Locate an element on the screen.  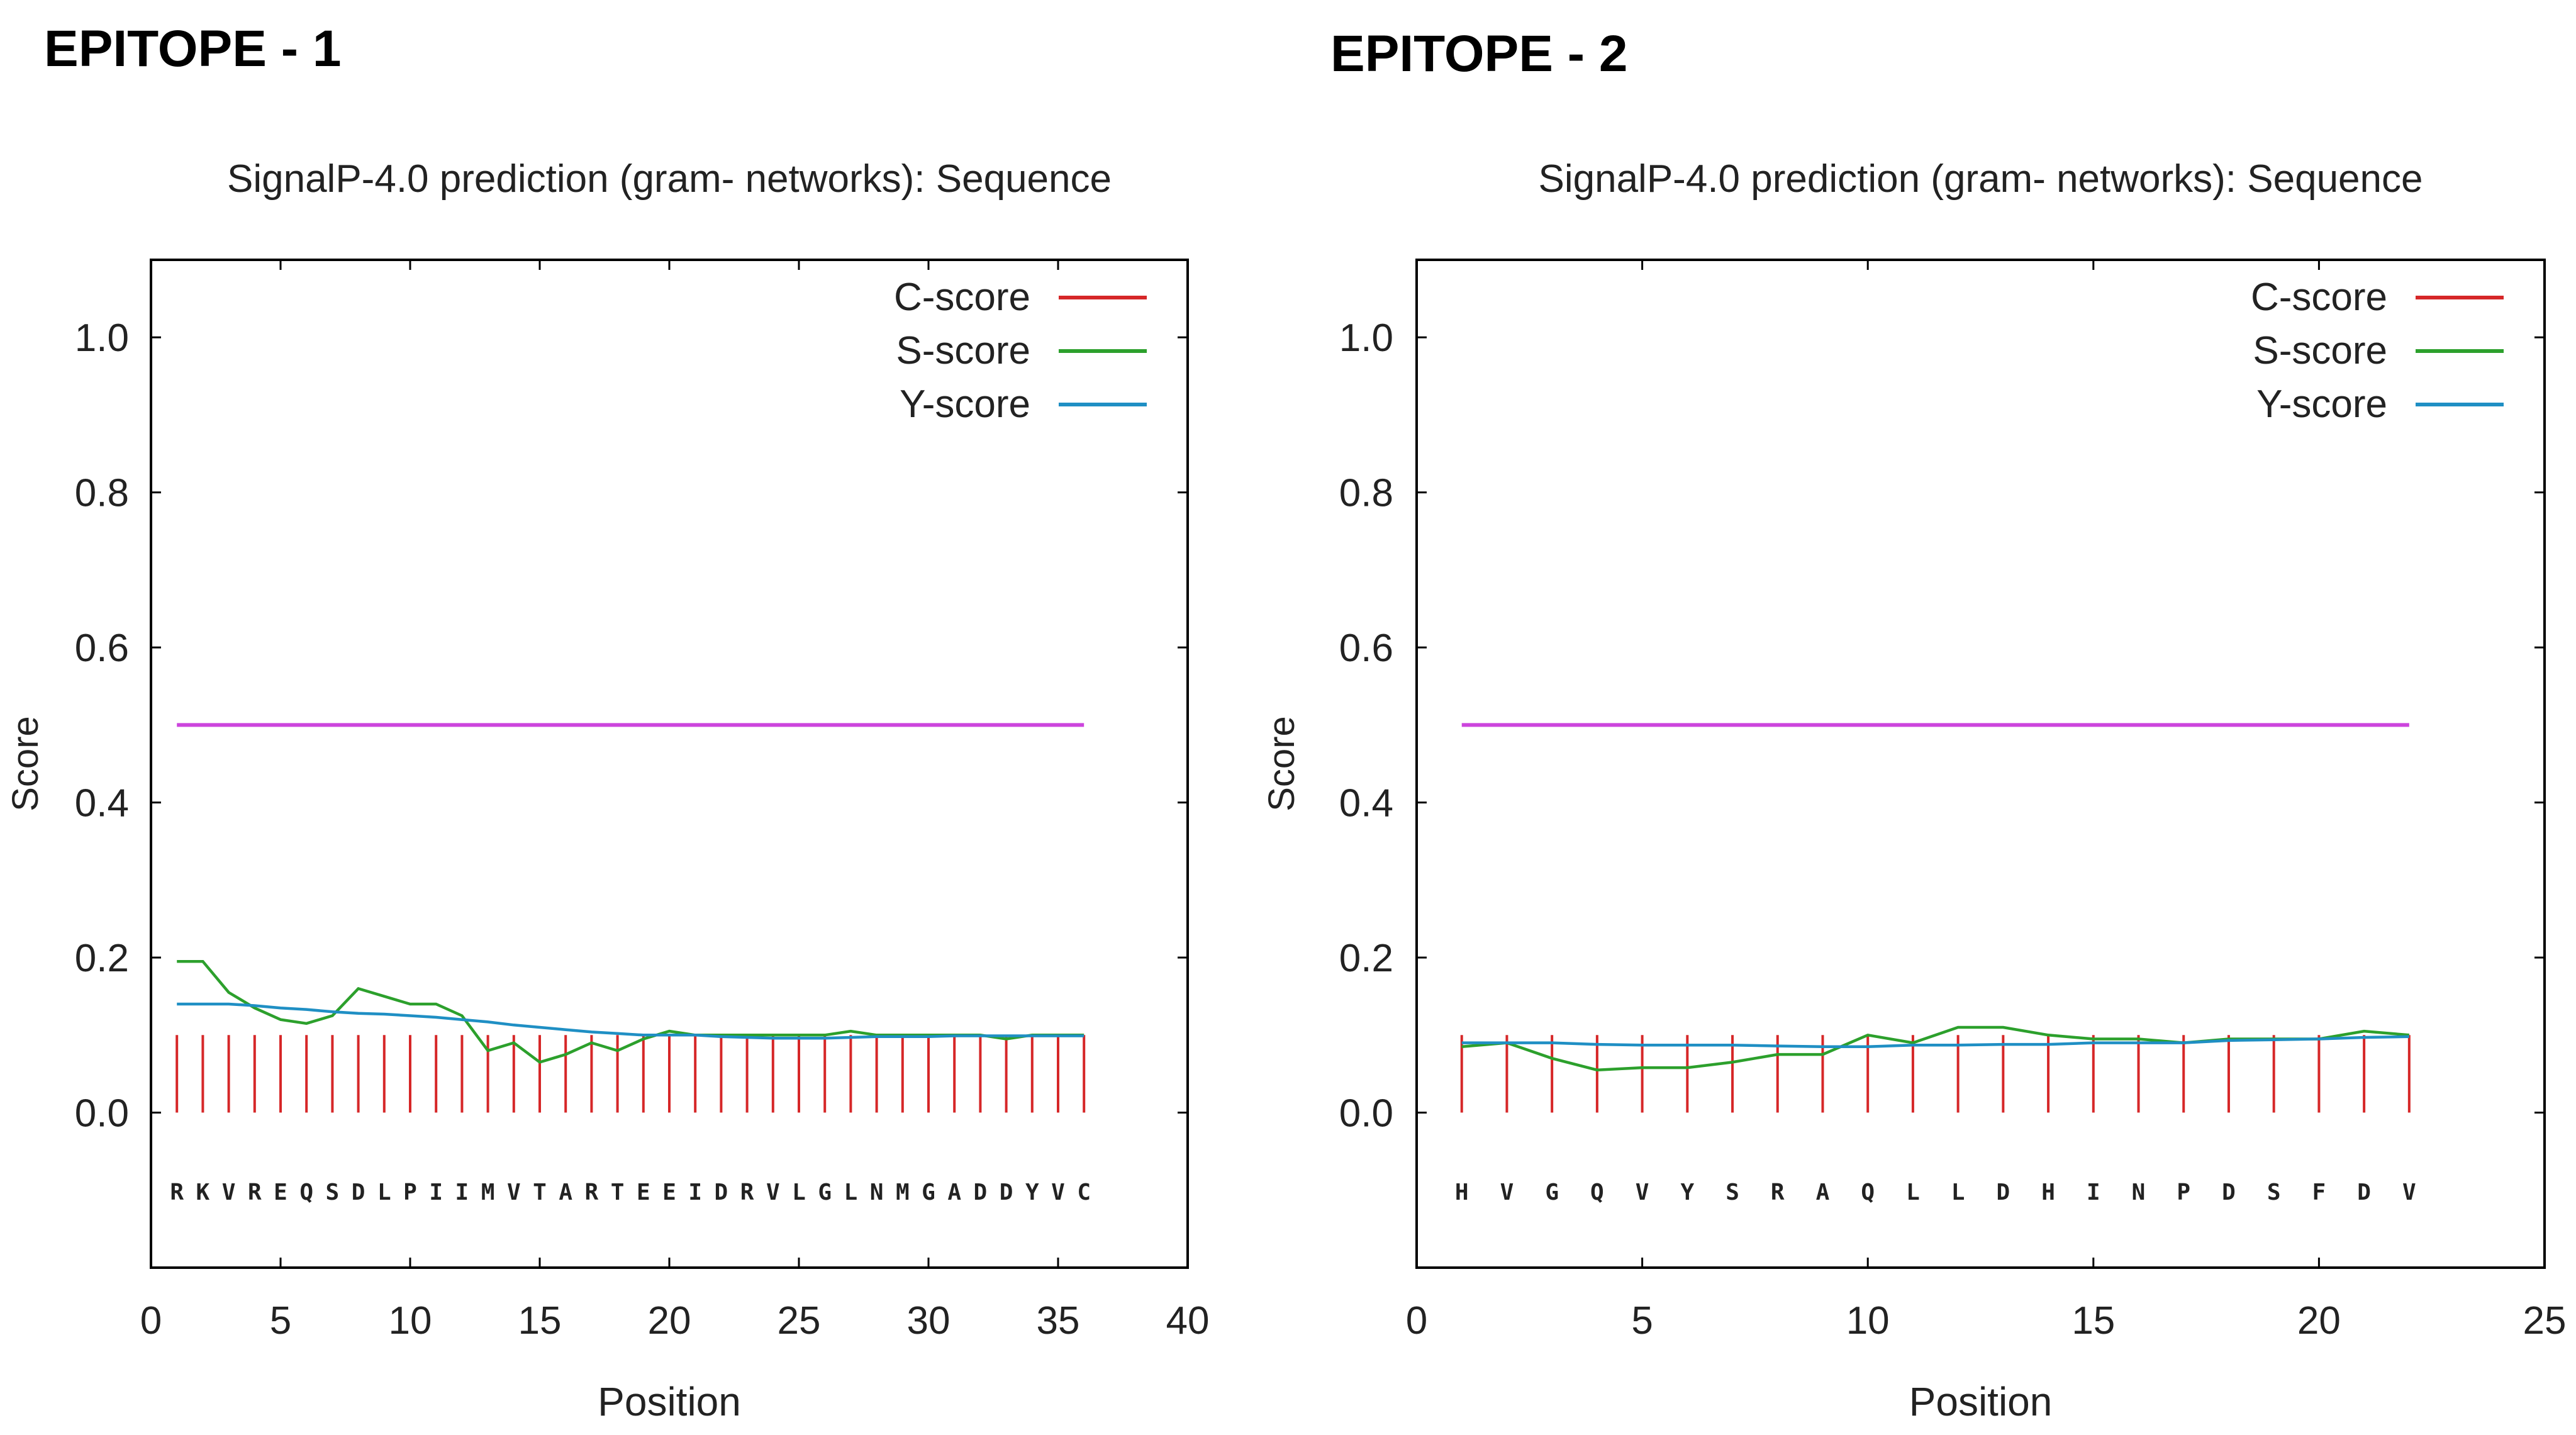
x-tick-label: 40 is located at coordinates (1188, 1321).